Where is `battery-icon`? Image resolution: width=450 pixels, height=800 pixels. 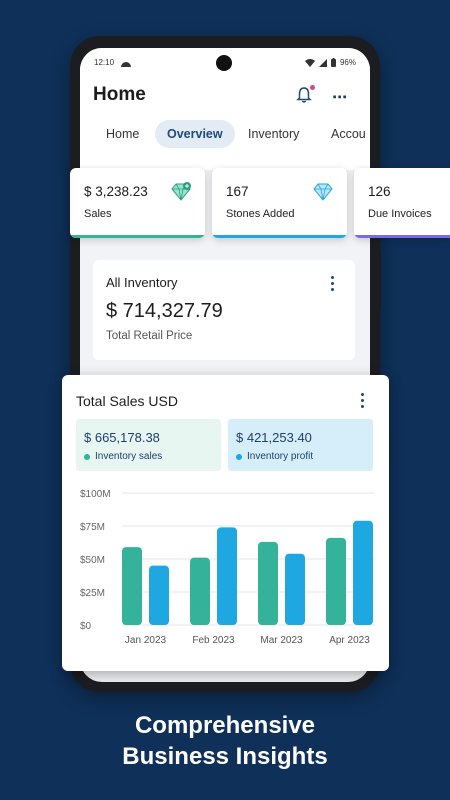
battery-icon is located at coordinates (333, 62).